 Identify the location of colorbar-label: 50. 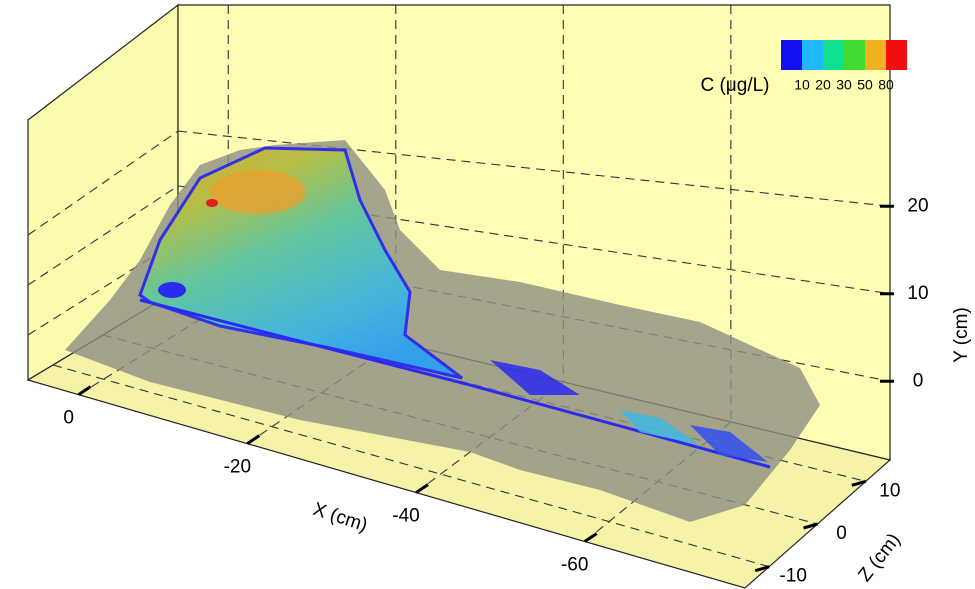
(865, 85).